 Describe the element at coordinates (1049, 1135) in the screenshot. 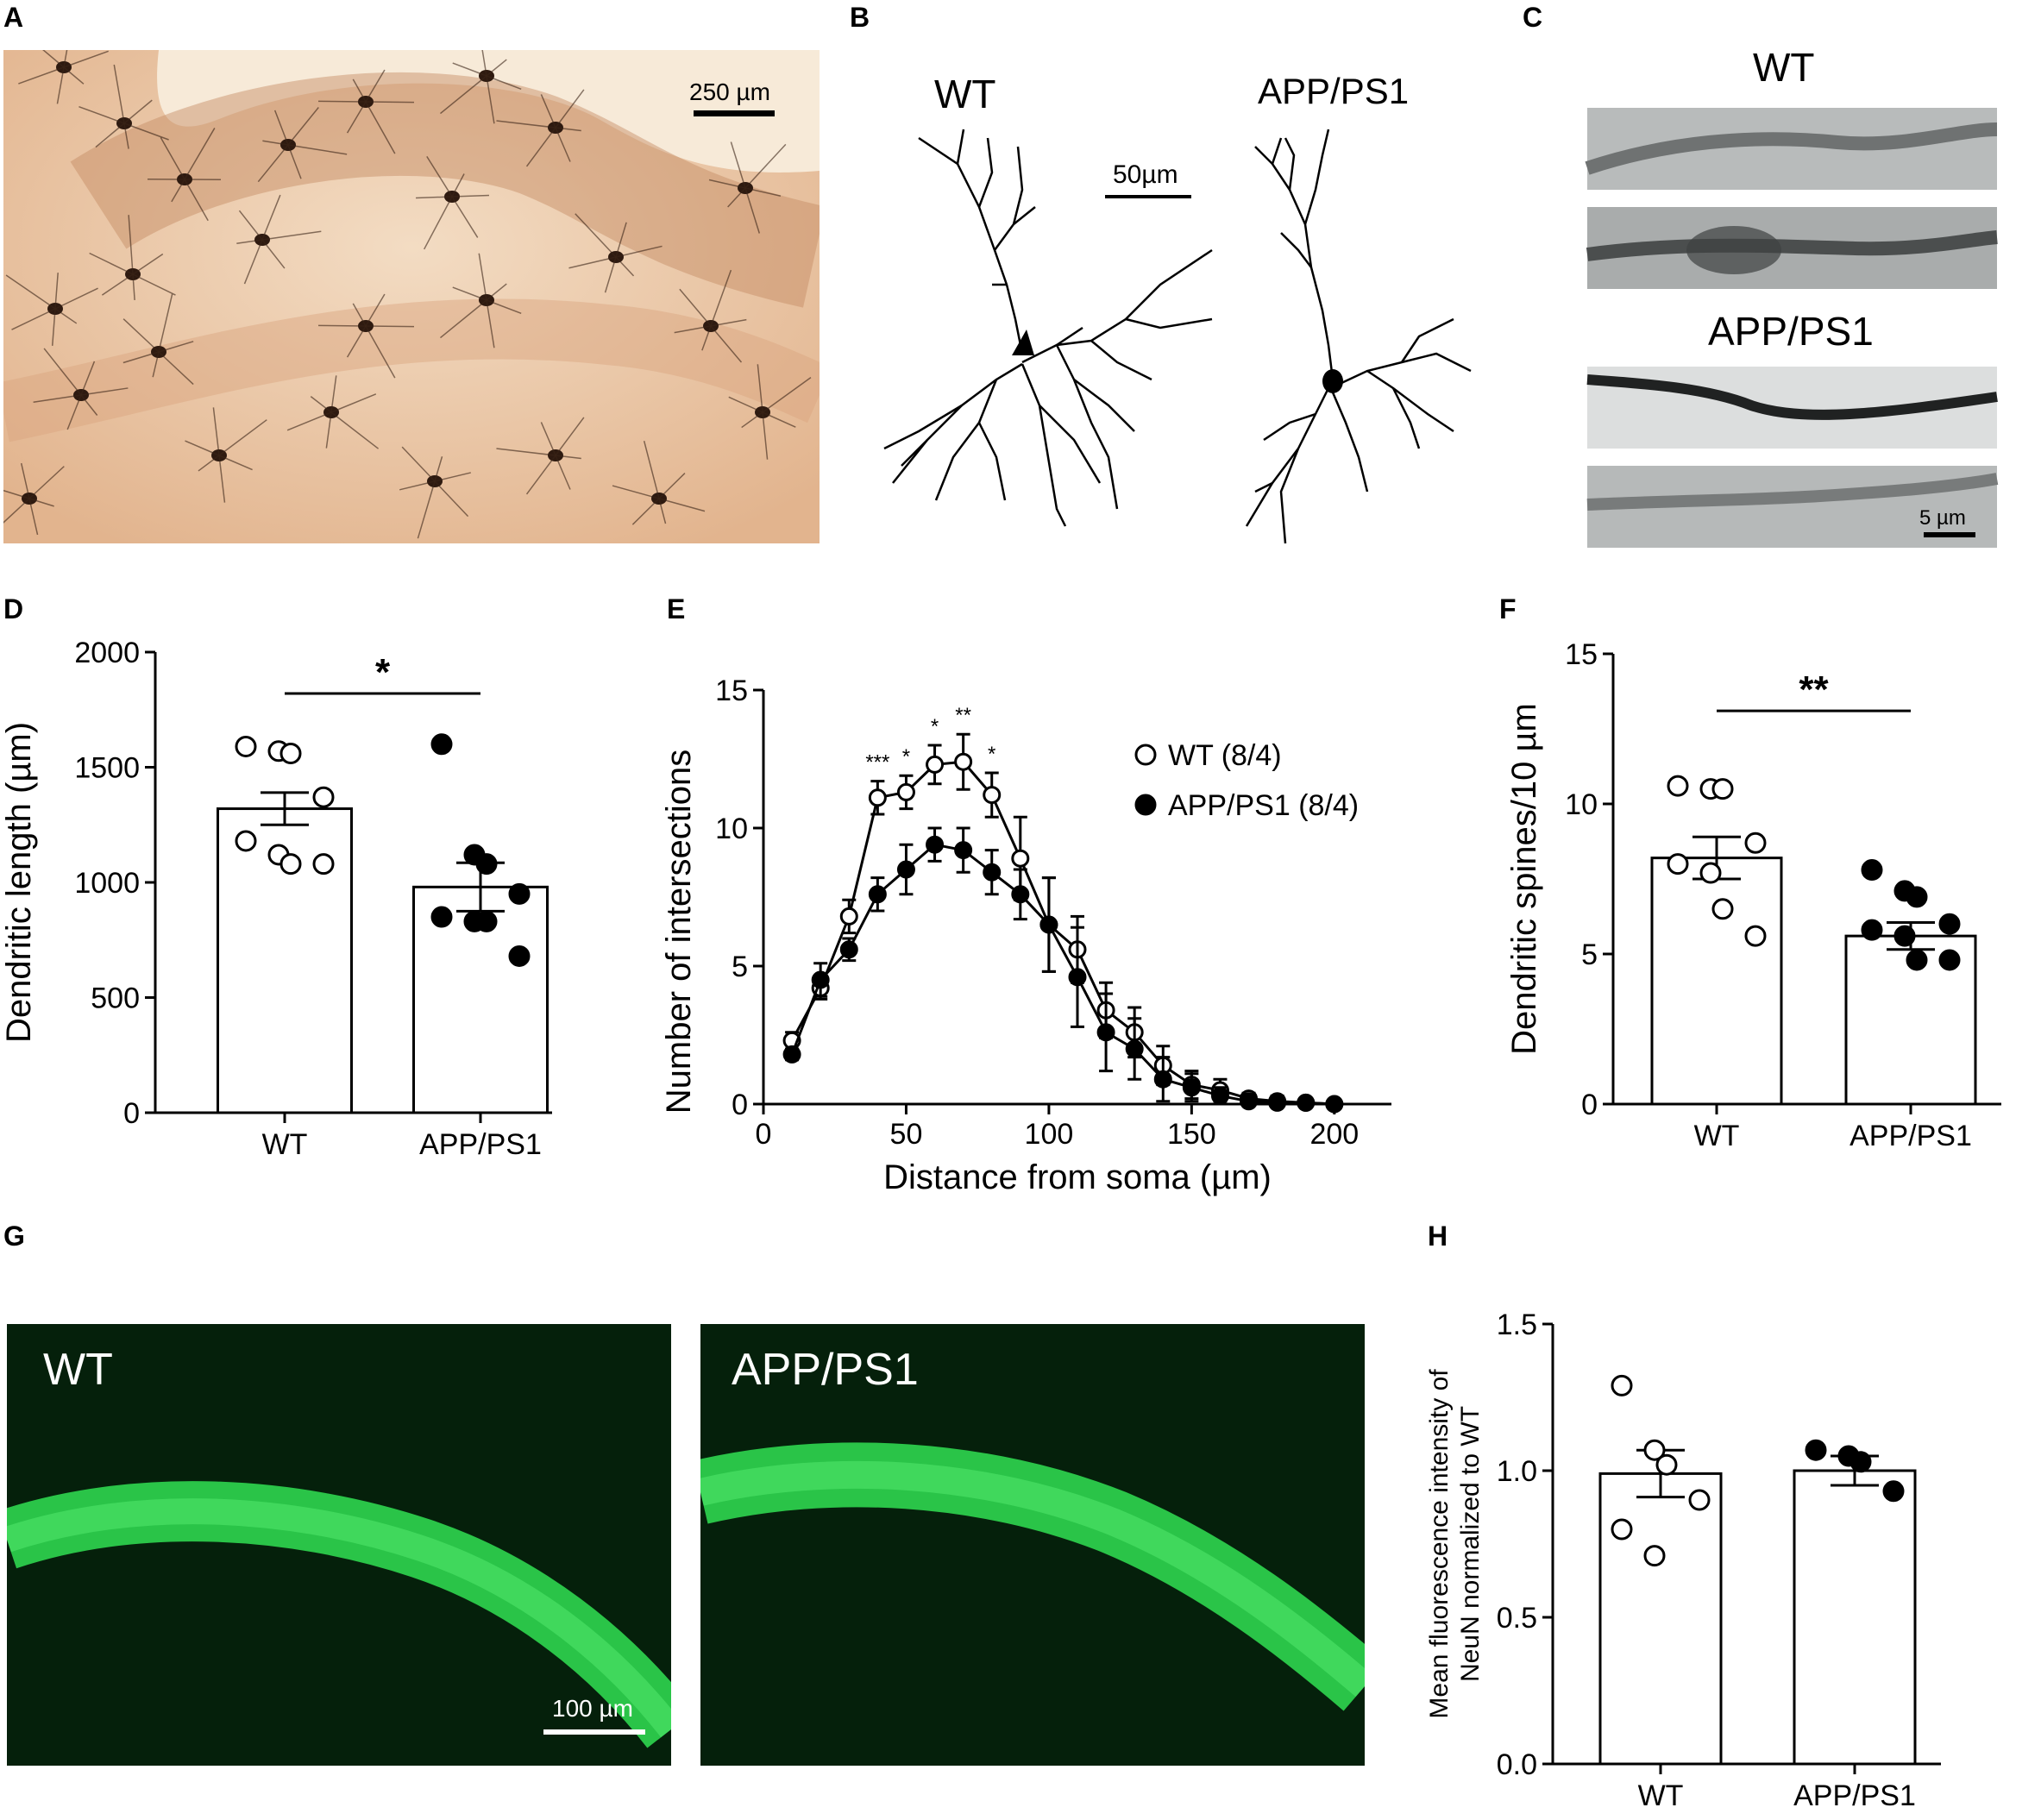

I see `x-tick-label: 100` at that location.